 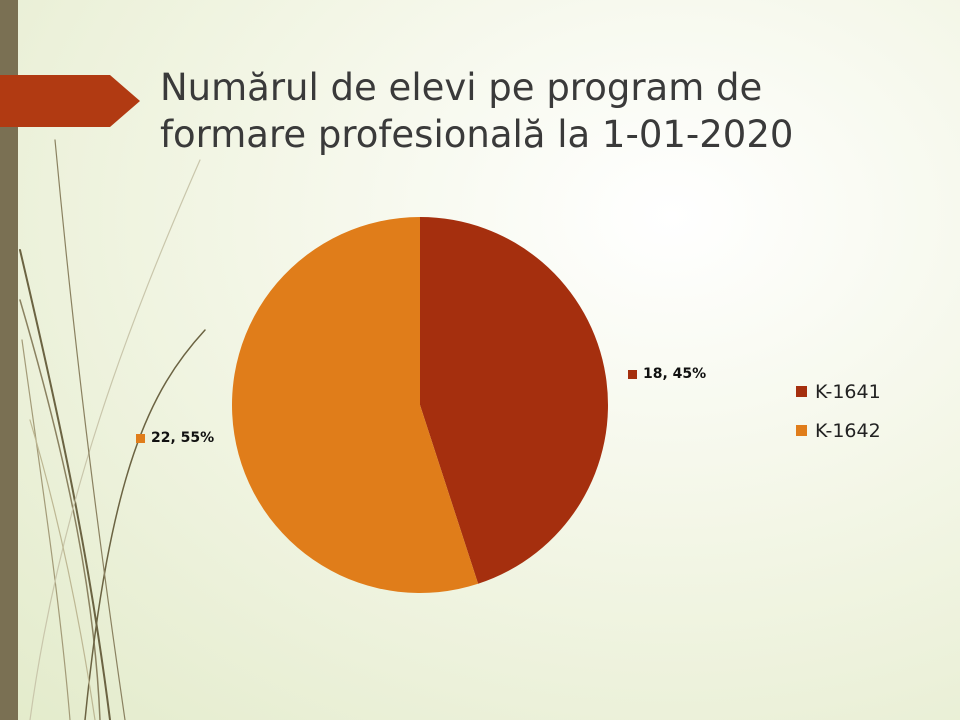 What do you see at coordinates (461, 87) in the screenshot?
I see `slide-title-line-1: Numărul de elevi pe program de` at bounding box center [461, 87].